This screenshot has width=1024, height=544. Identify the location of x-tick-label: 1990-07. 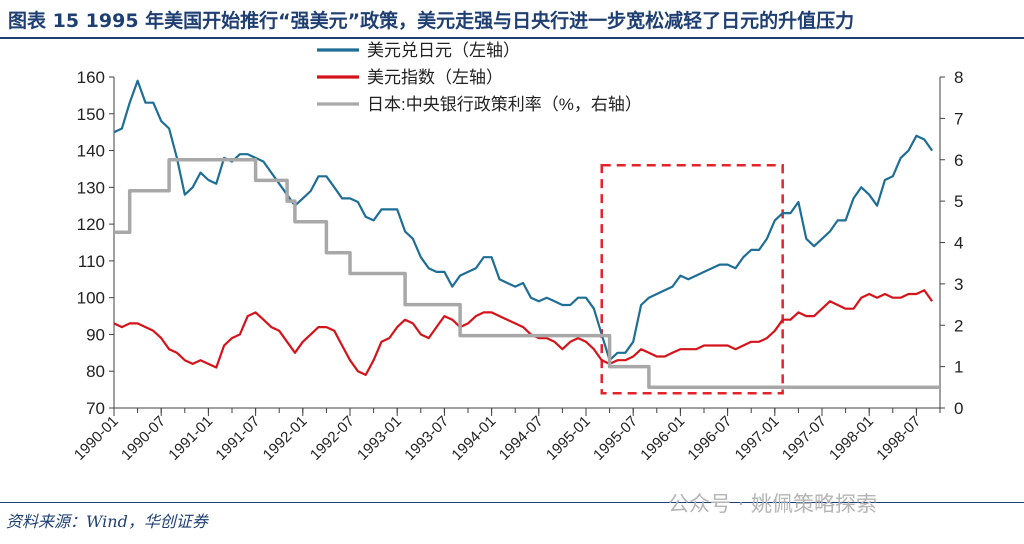
(143, 438).